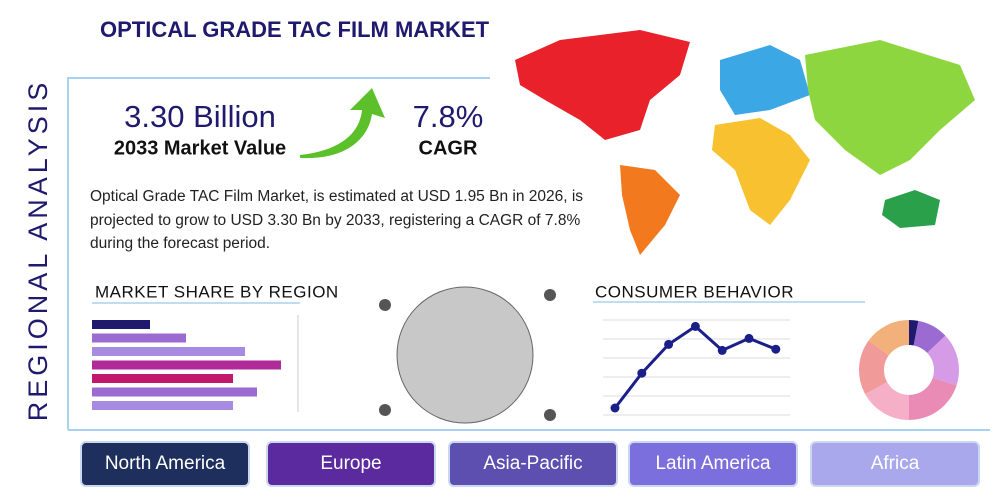 The width and height of the screenshot is (1000, 500). I want to click on oceania, so click(911, 209).